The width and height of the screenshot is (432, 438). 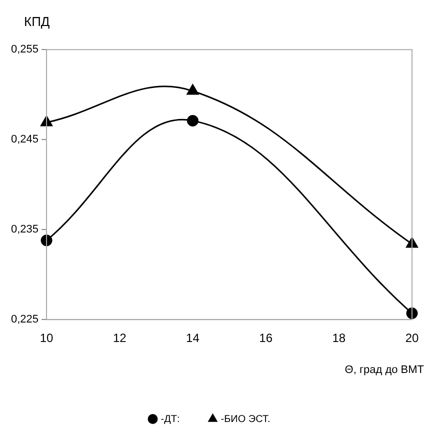 What do you see at coordinates (119, 338) in the screenshot?
I see `x-tick-label: 12` at bounding box center [119, 338].